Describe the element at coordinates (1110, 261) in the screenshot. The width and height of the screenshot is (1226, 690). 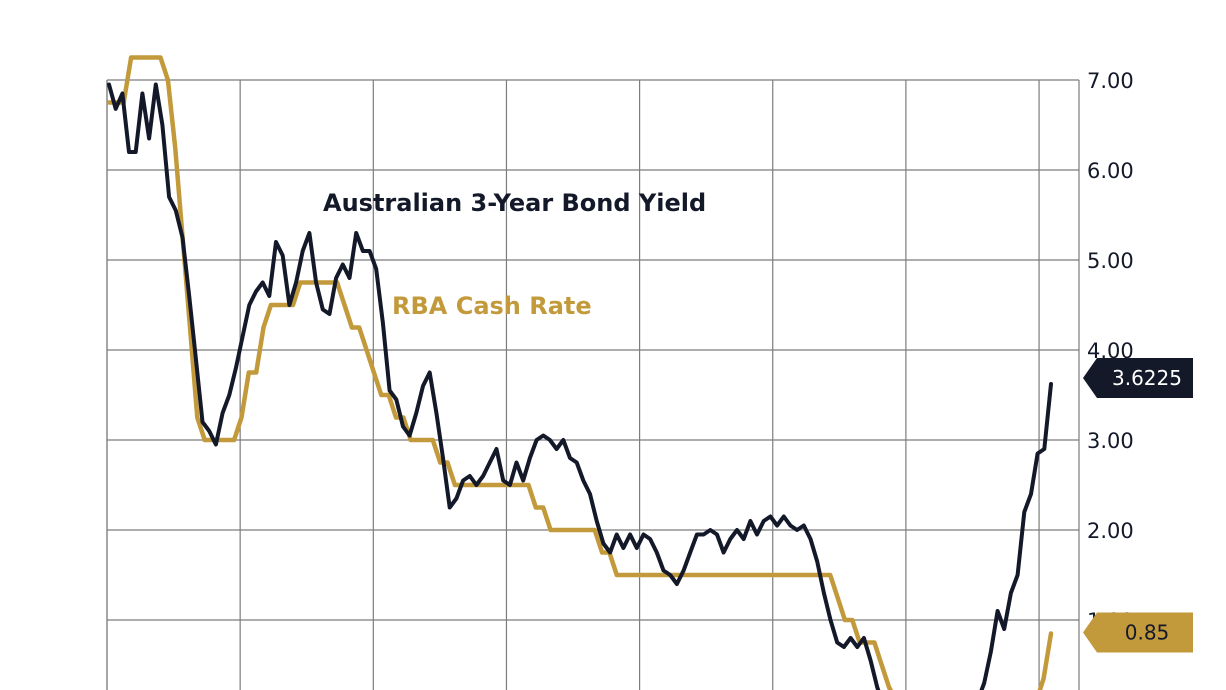
I see `y-tick-label: 5.00` at that location.